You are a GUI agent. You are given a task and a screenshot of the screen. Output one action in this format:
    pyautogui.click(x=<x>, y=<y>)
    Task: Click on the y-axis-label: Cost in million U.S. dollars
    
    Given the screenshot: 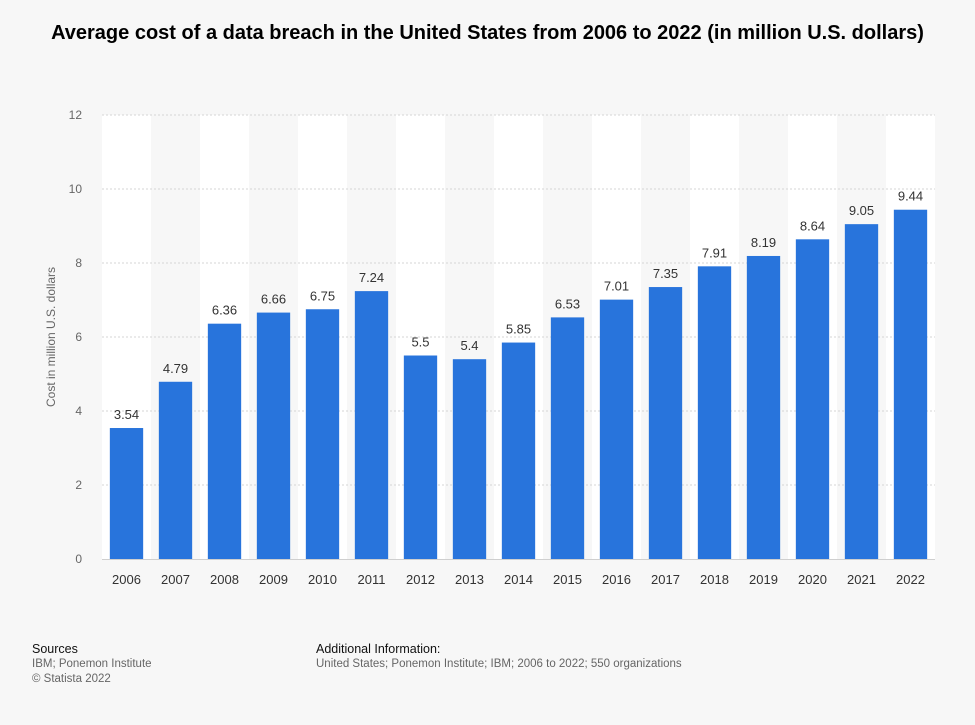 What is the action you would take?
    pyautogui.click(x=51, y=337)
    